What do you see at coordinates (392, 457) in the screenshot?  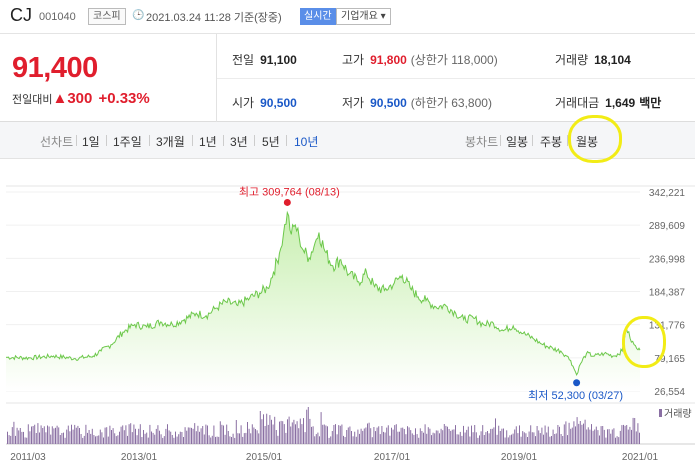 I see `x-tick-label: 2017/01` at bounding box center [392, 457].